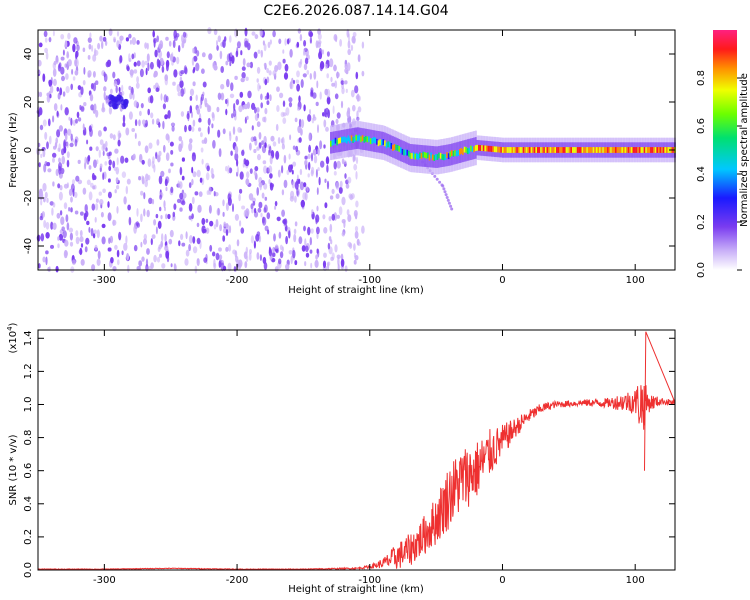  Describe the element at coordinates (502, 280) in the screenshot. I see `x-tick-label: 0` at that location.